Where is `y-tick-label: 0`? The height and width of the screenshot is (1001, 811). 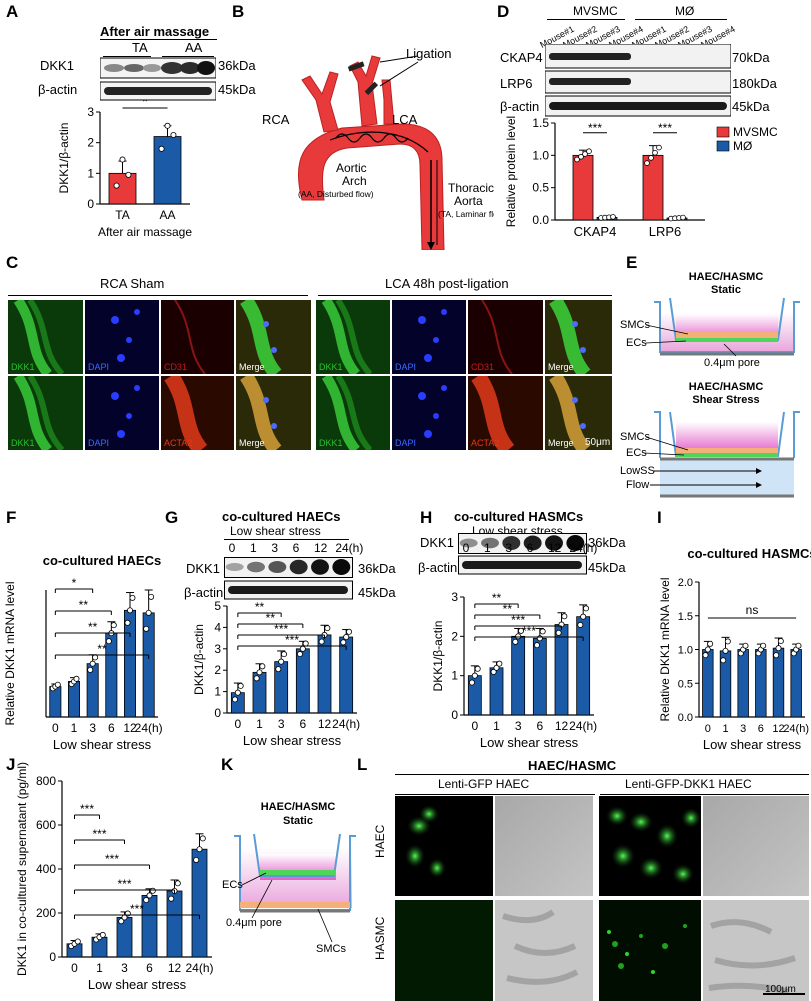 y-tick-label: 0 is located at coordinates (217, 713).